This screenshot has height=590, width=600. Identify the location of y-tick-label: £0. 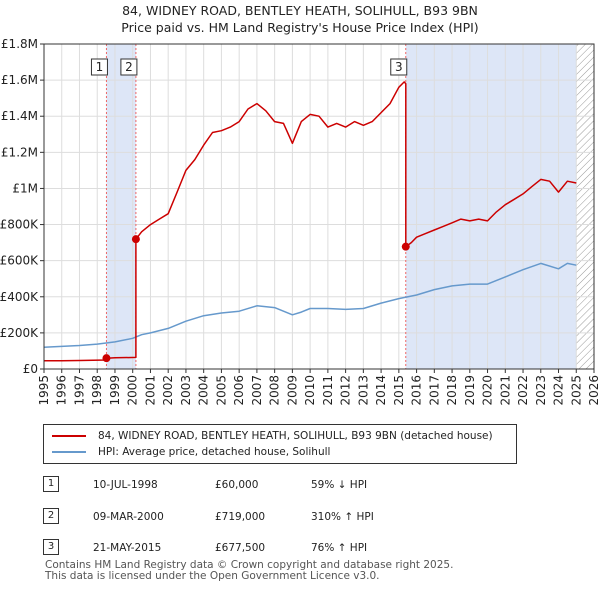
(30, 369).